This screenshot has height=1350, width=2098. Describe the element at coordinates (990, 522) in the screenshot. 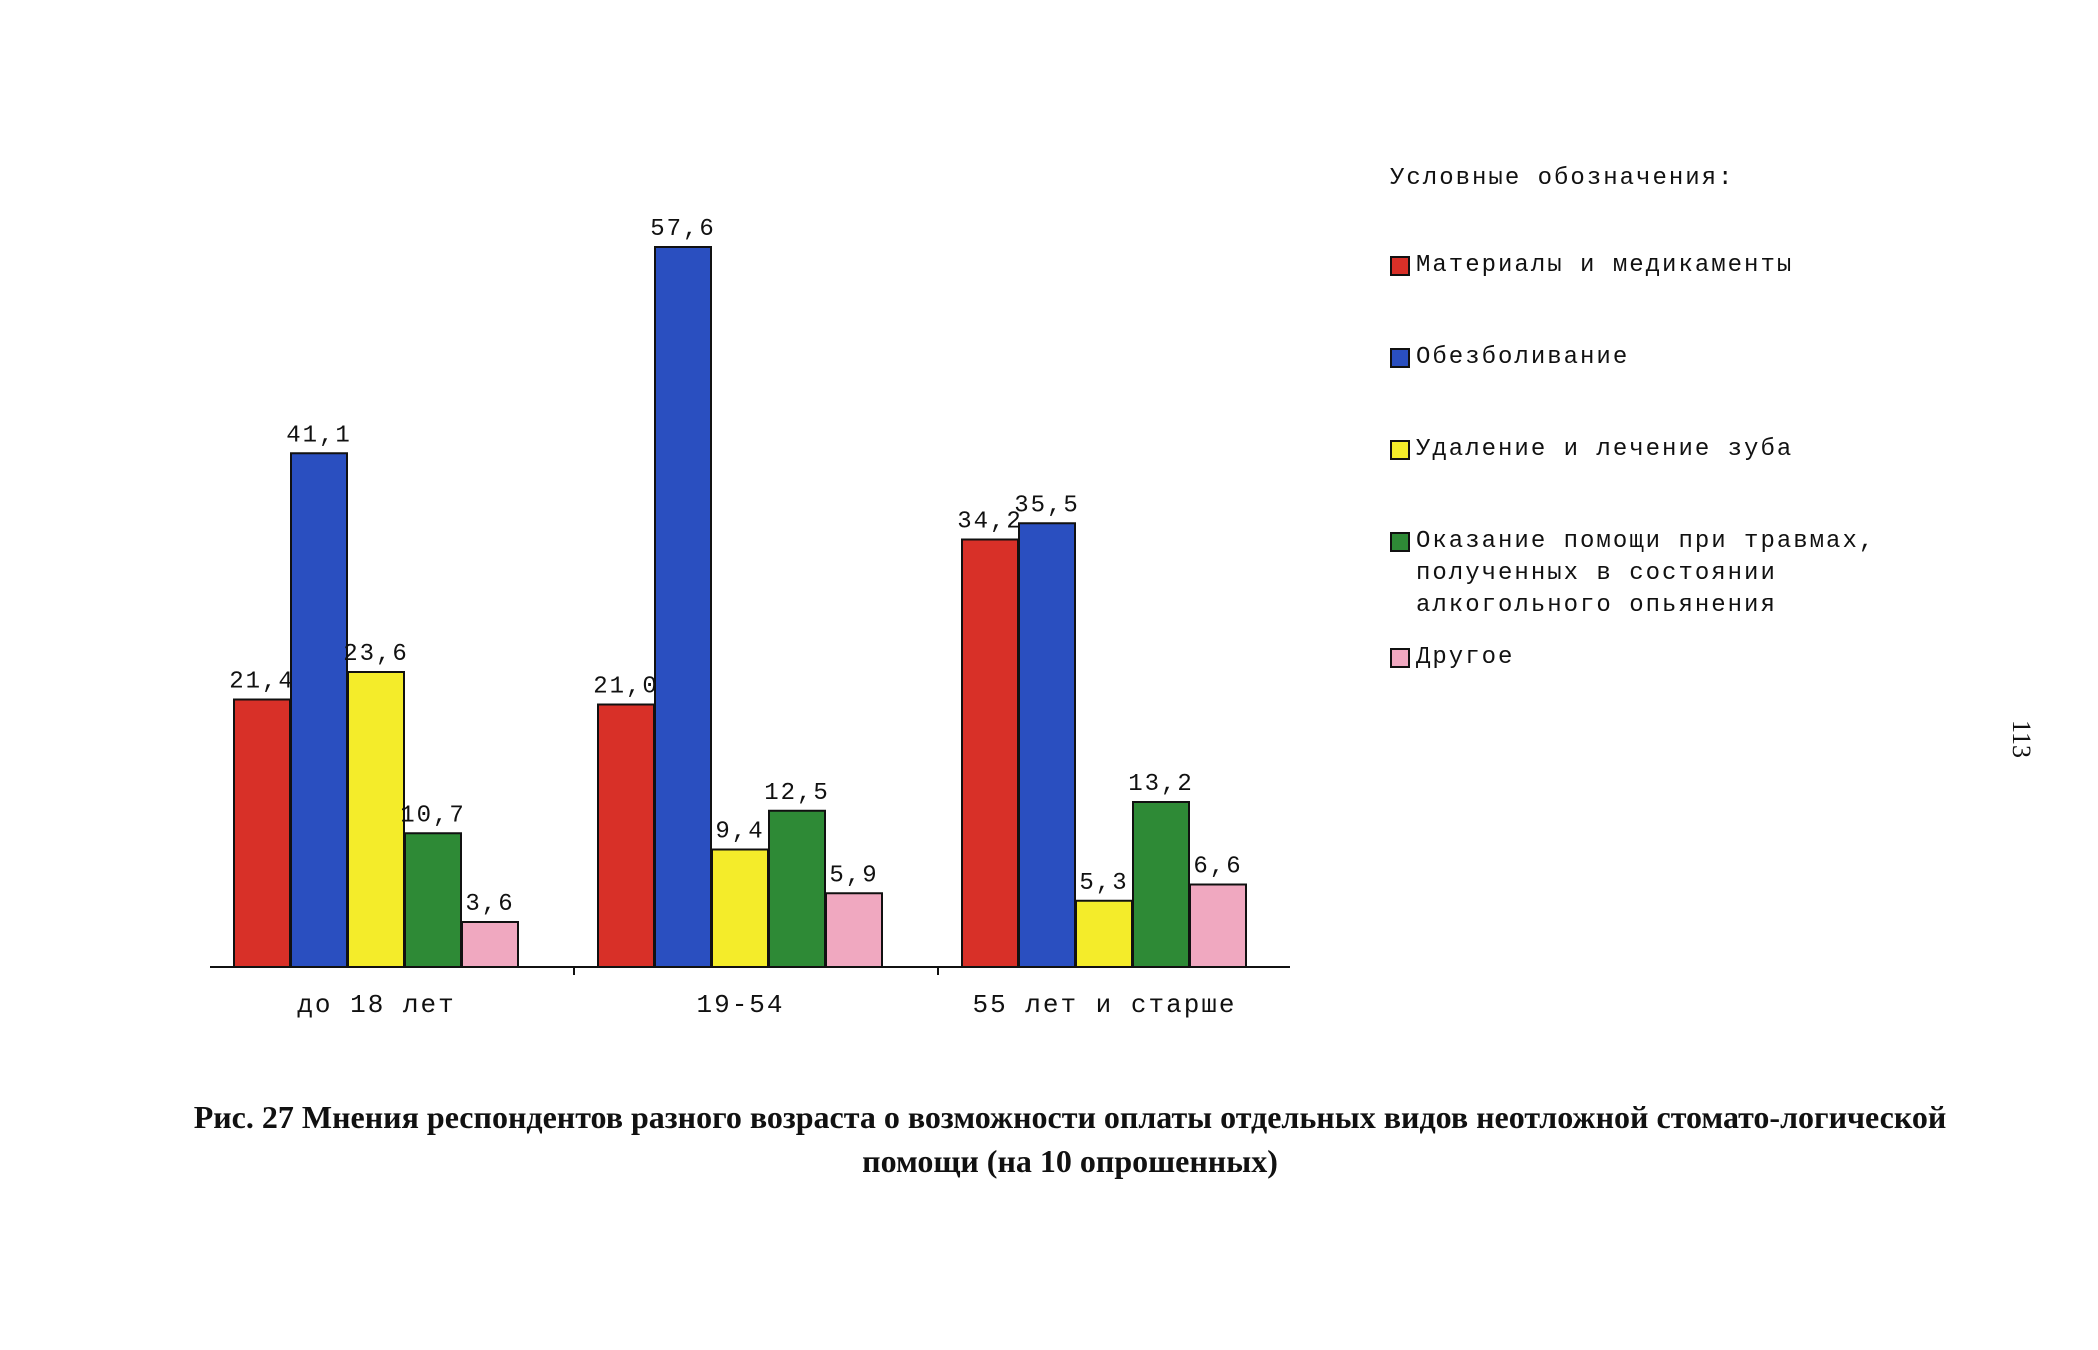

I see `data-label-materials-55-plus: 34,2` at that location.